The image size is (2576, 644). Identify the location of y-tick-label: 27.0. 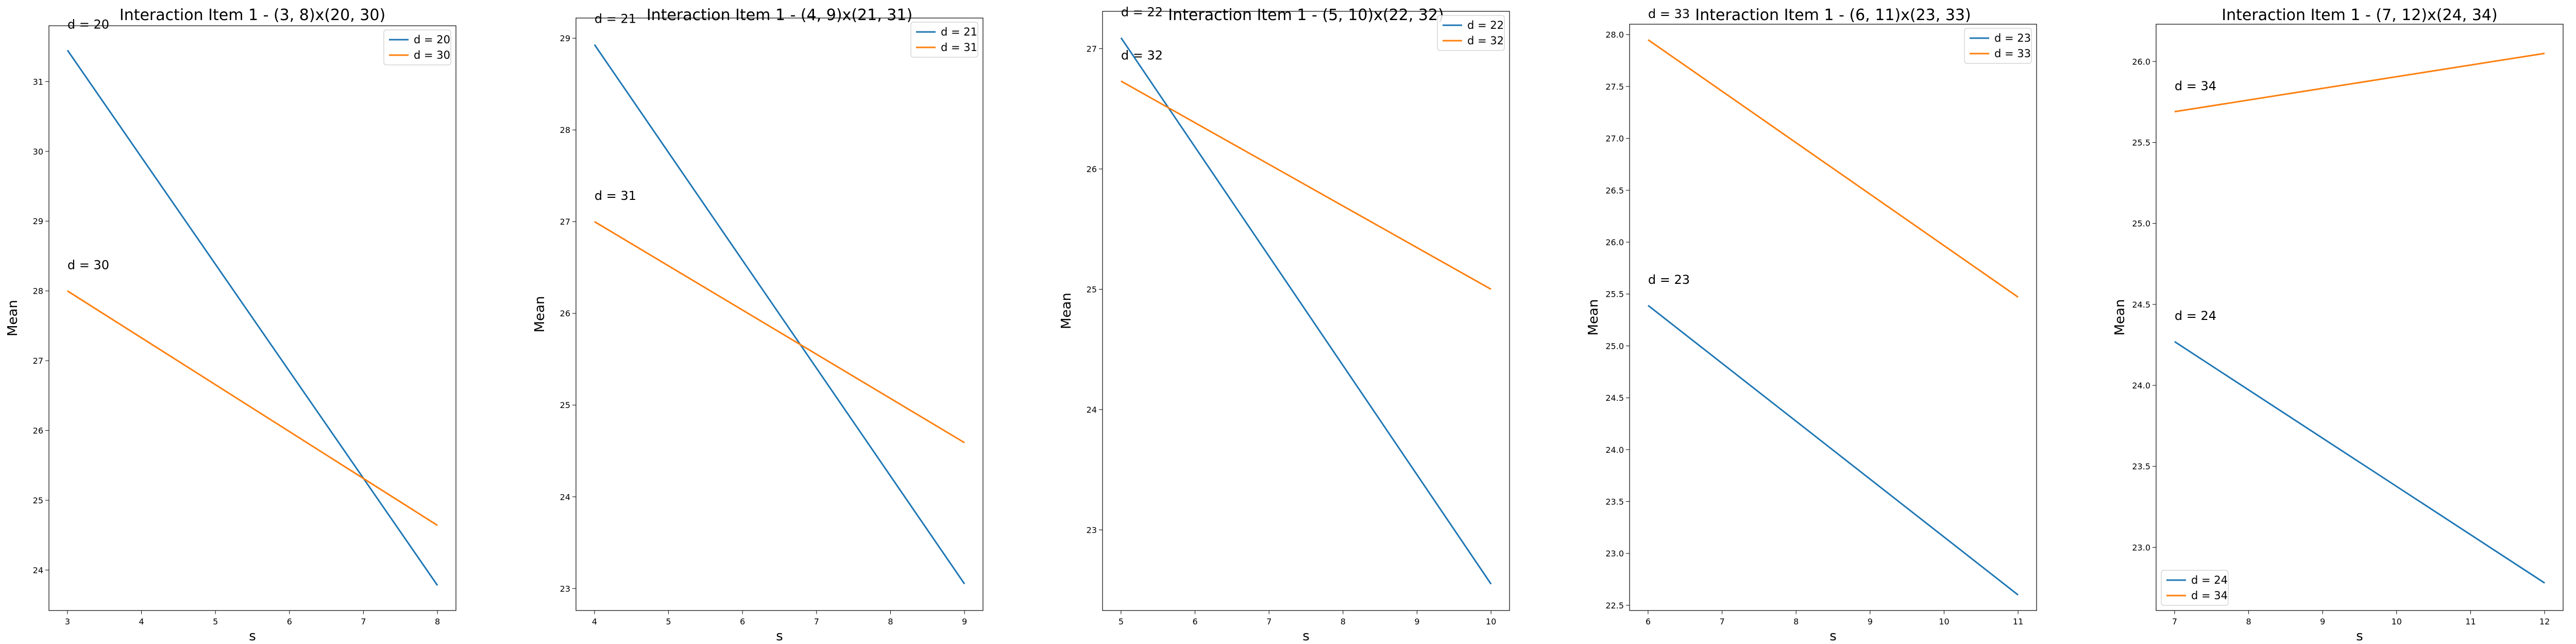
(1614, 139).